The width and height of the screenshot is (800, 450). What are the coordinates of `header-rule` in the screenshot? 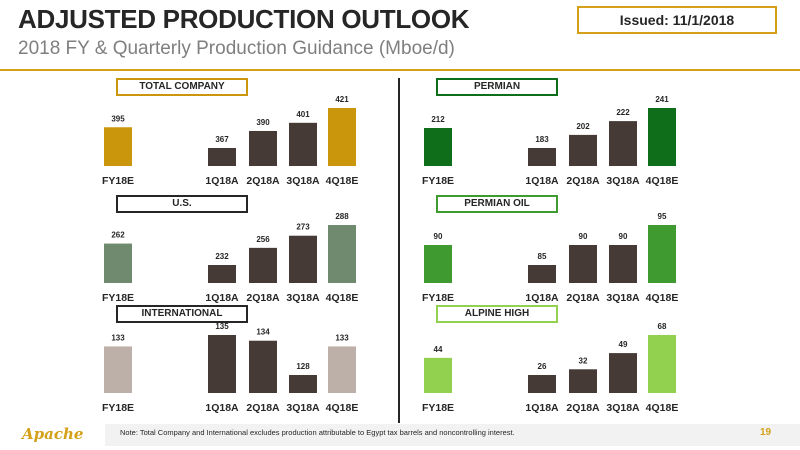 It's located at (400, 70).